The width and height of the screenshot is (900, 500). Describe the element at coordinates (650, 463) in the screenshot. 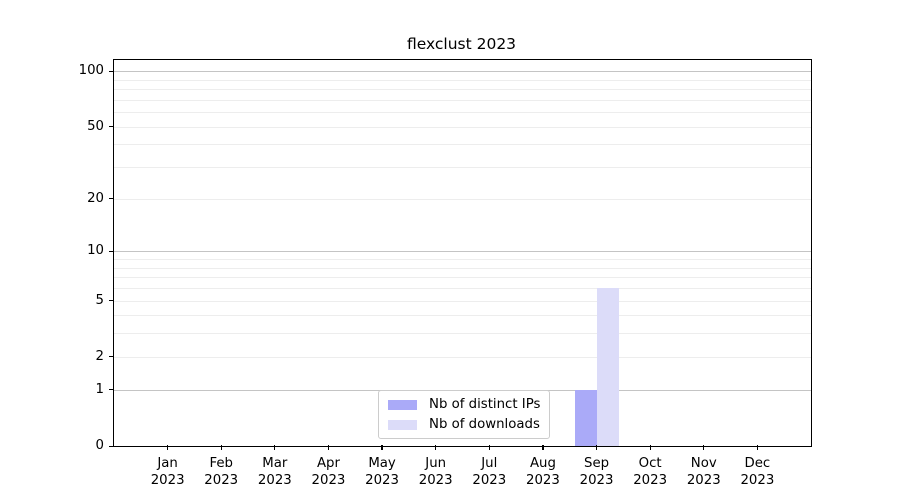

I see `x-tick-month: Oct` at that location.